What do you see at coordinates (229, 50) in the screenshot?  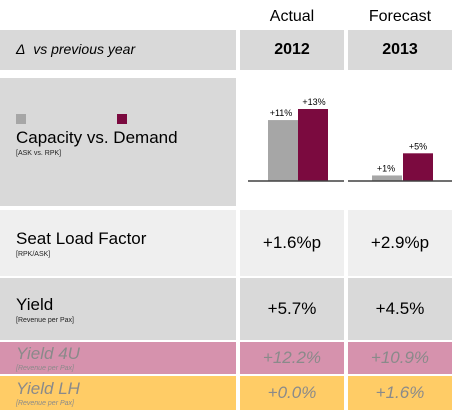 I see `header-row: Δ vs previous year 2012 2013` at bounding box center [229, 50].